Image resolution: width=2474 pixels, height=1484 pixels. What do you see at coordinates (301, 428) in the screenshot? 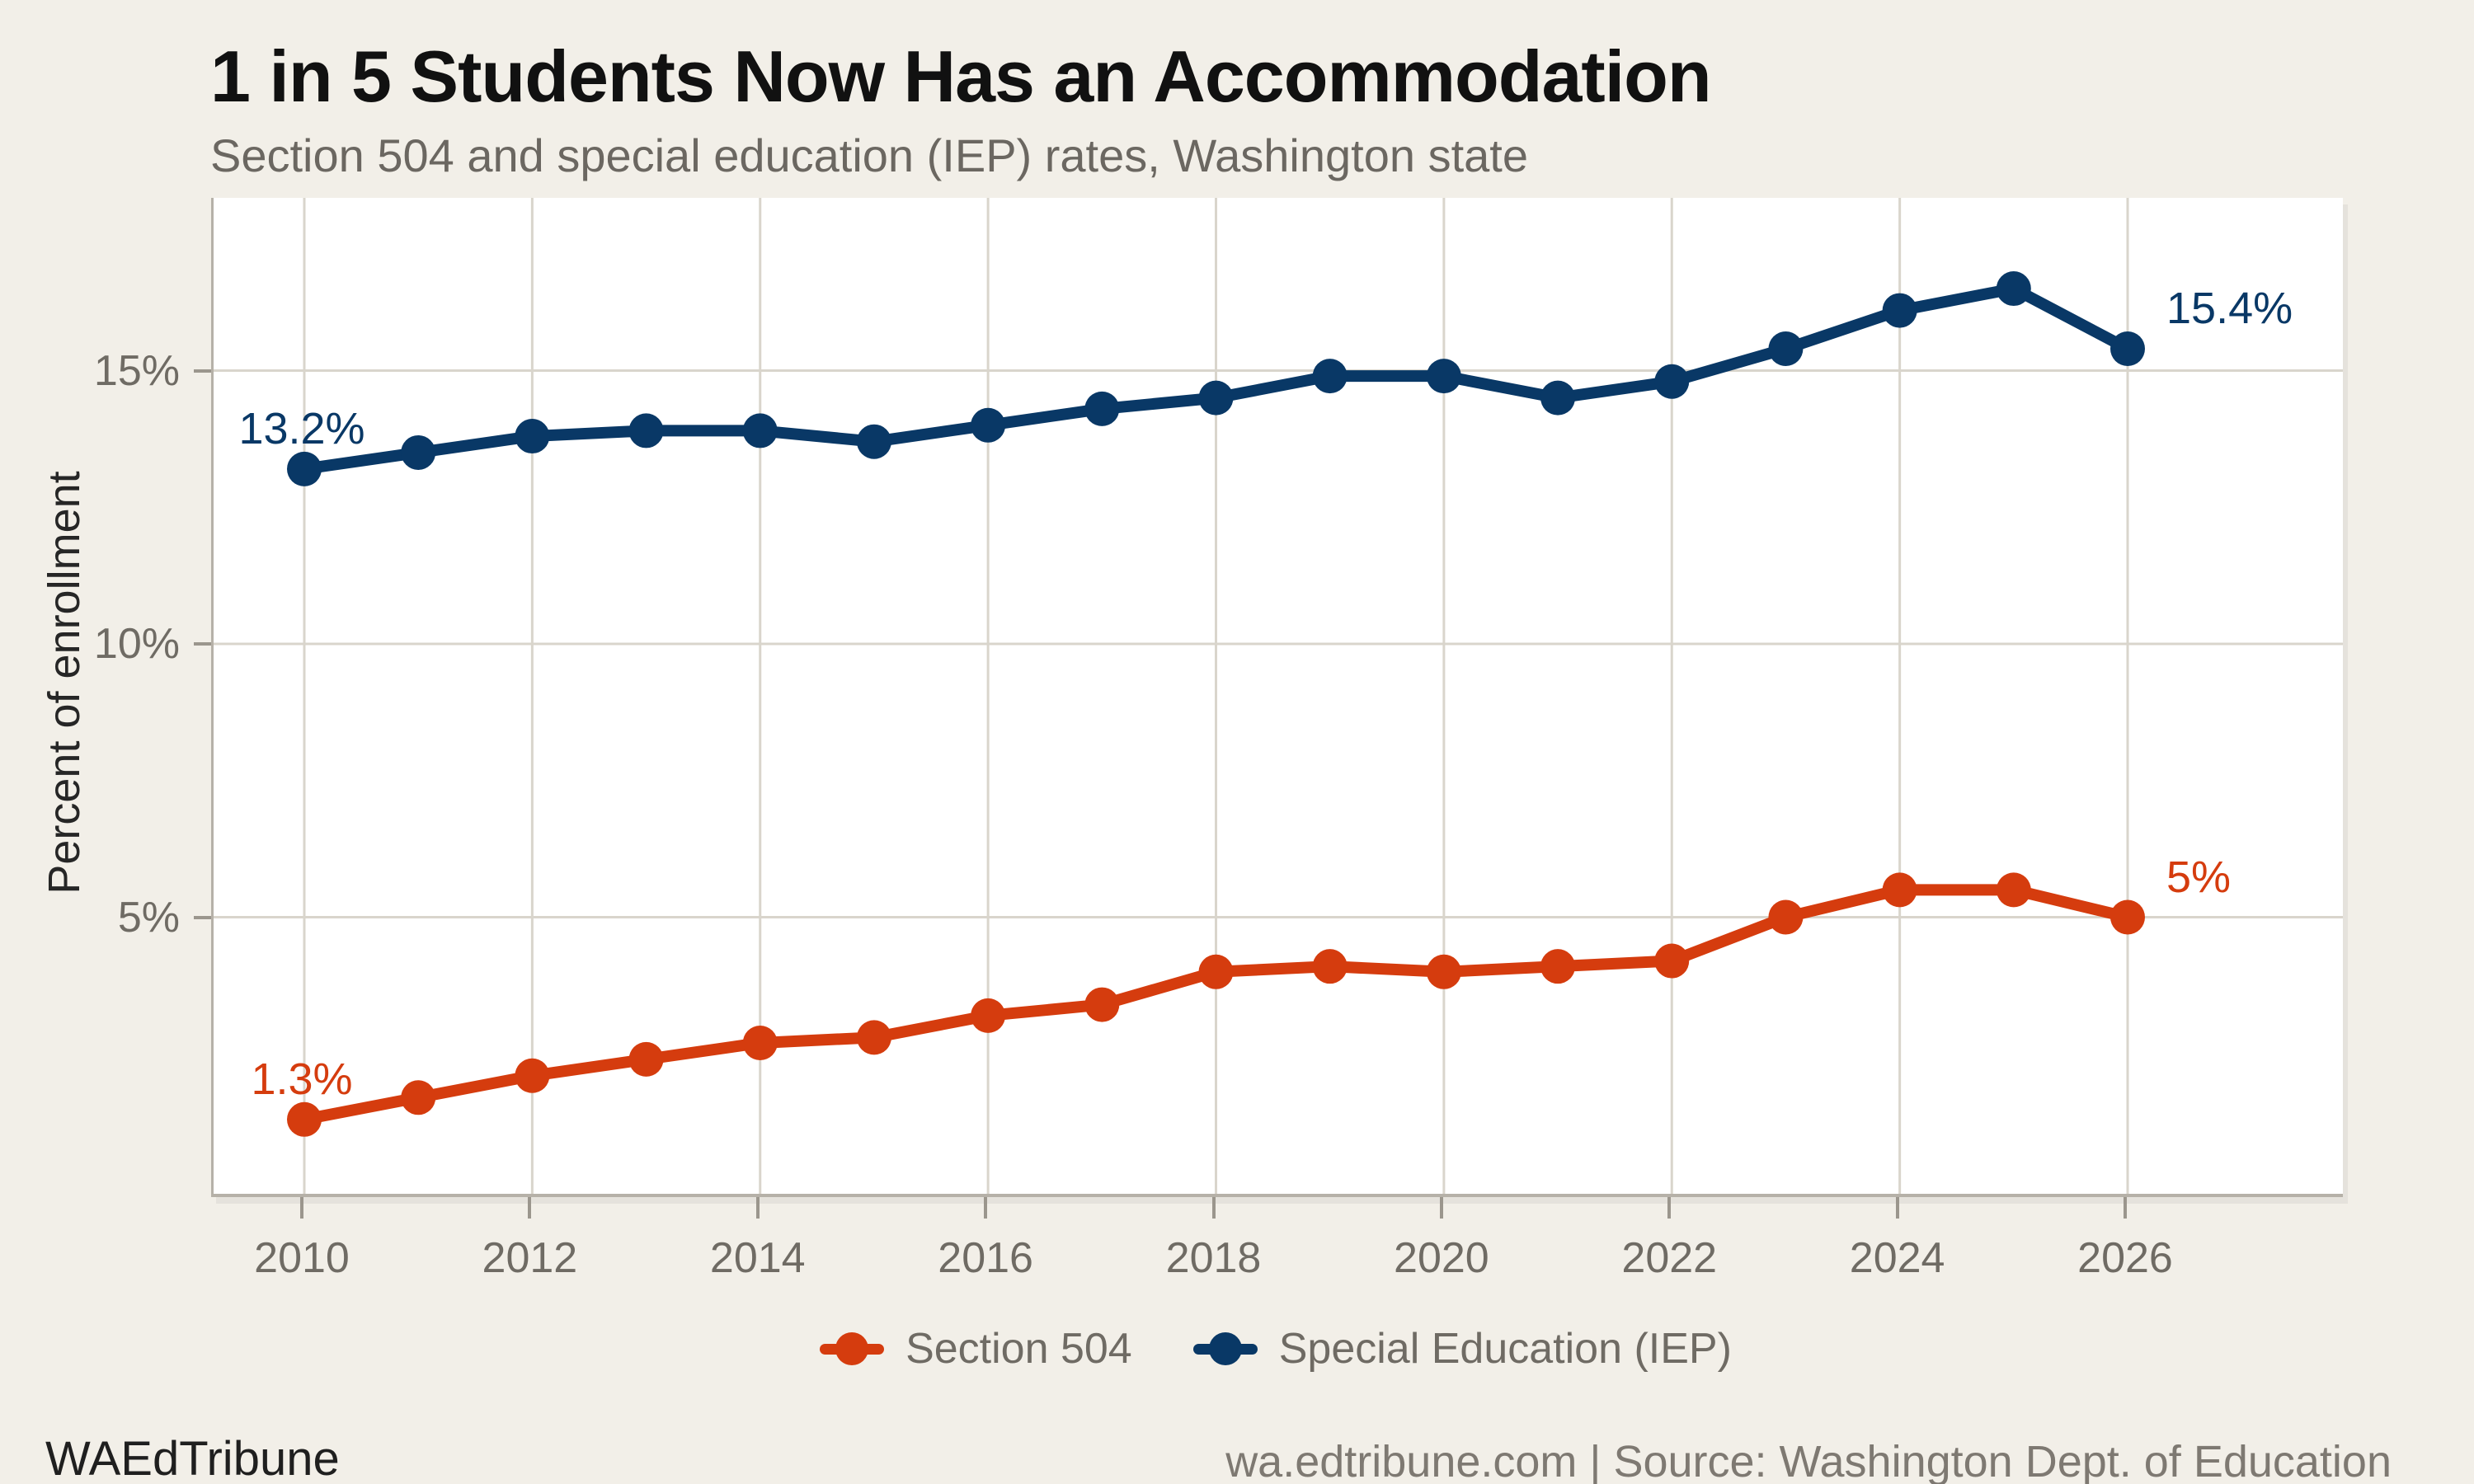
I see `annotation-label: 13.2%` at bounding box center [301, 428].